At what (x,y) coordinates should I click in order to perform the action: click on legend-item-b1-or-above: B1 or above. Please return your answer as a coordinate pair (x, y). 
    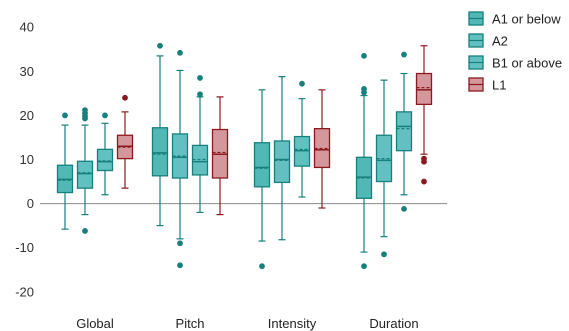
    Looking at the image, I should click on (515, 63).